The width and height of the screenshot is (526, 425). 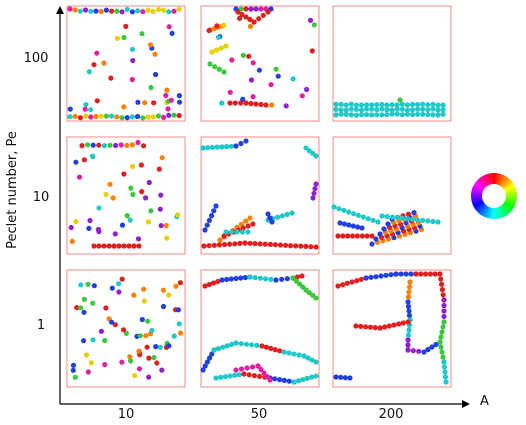 What do you see at coordinates (12, 190) in the screenshot?
I see `y-axis-label: Peclet number, Pe` at bounding box center [12, 190].